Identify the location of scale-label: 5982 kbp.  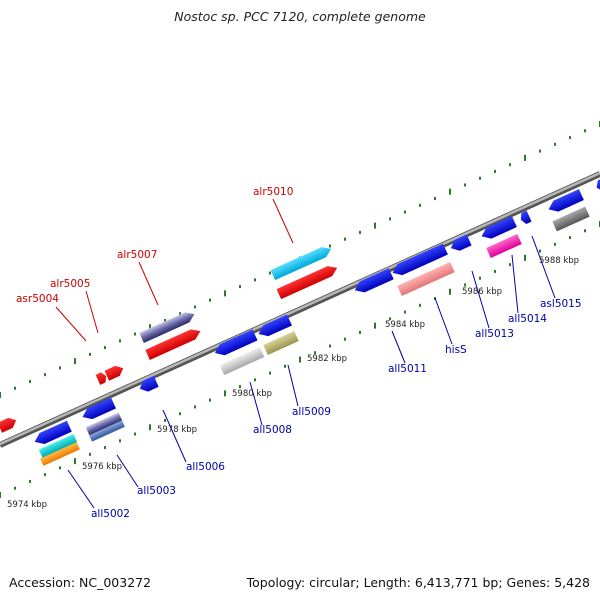
(327, 359).